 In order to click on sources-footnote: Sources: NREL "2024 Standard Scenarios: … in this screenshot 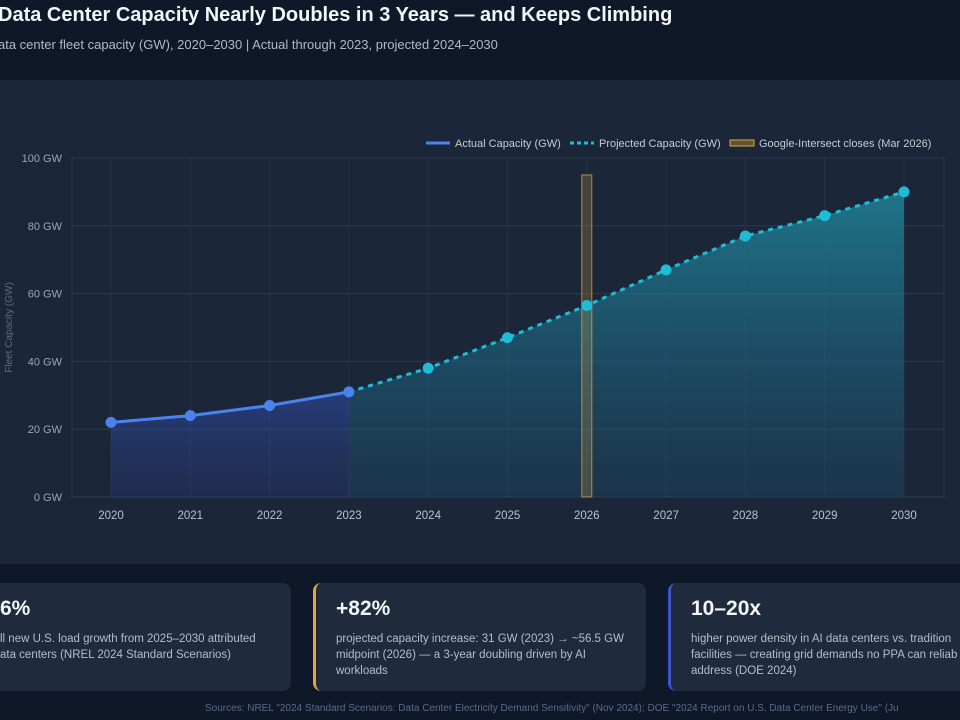, I will do `click(552, 708)`.